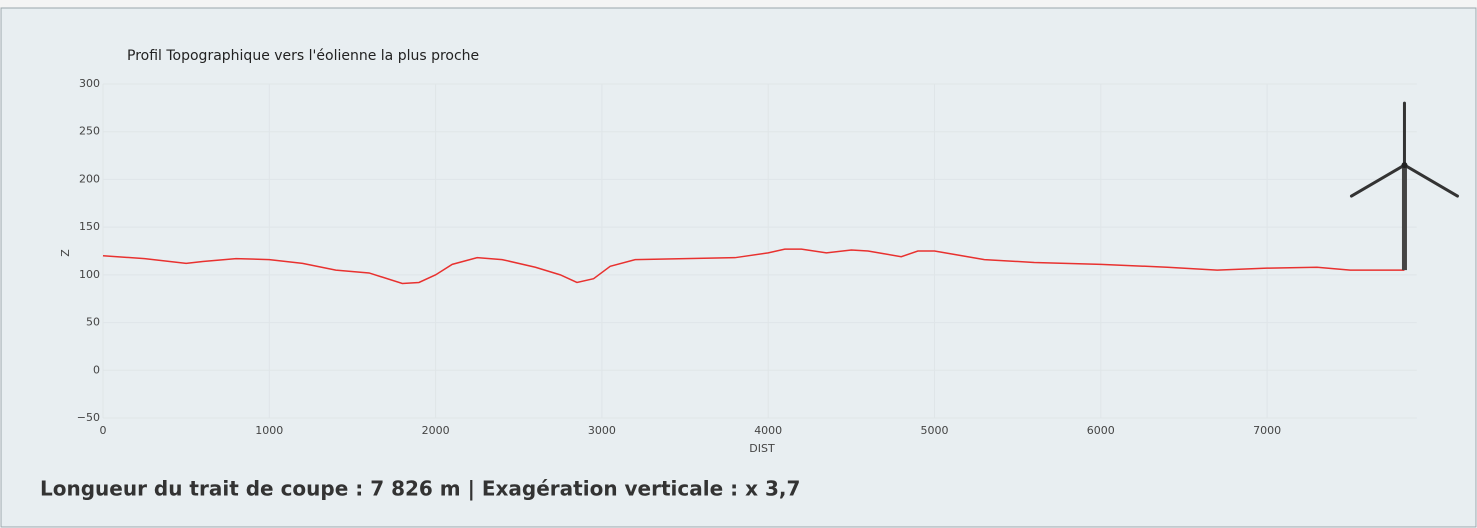 The image size is (1477, 528). Describe the element at coordinates (1404, 165) in the screenshot. I see `turbine-hub` at that location.